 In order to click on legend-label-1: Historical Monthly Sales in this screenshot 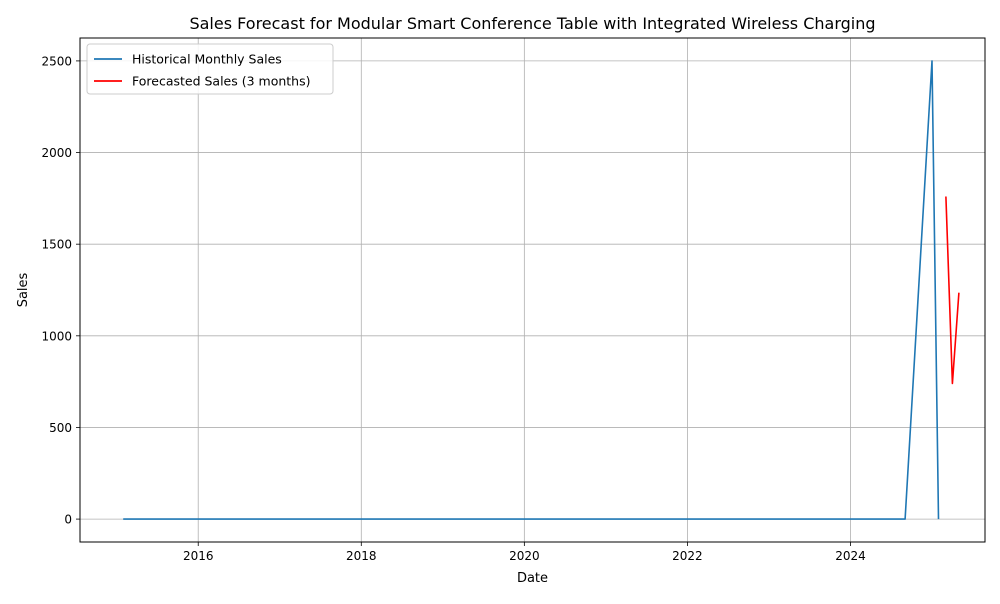, I will do `click(207, 59)`.